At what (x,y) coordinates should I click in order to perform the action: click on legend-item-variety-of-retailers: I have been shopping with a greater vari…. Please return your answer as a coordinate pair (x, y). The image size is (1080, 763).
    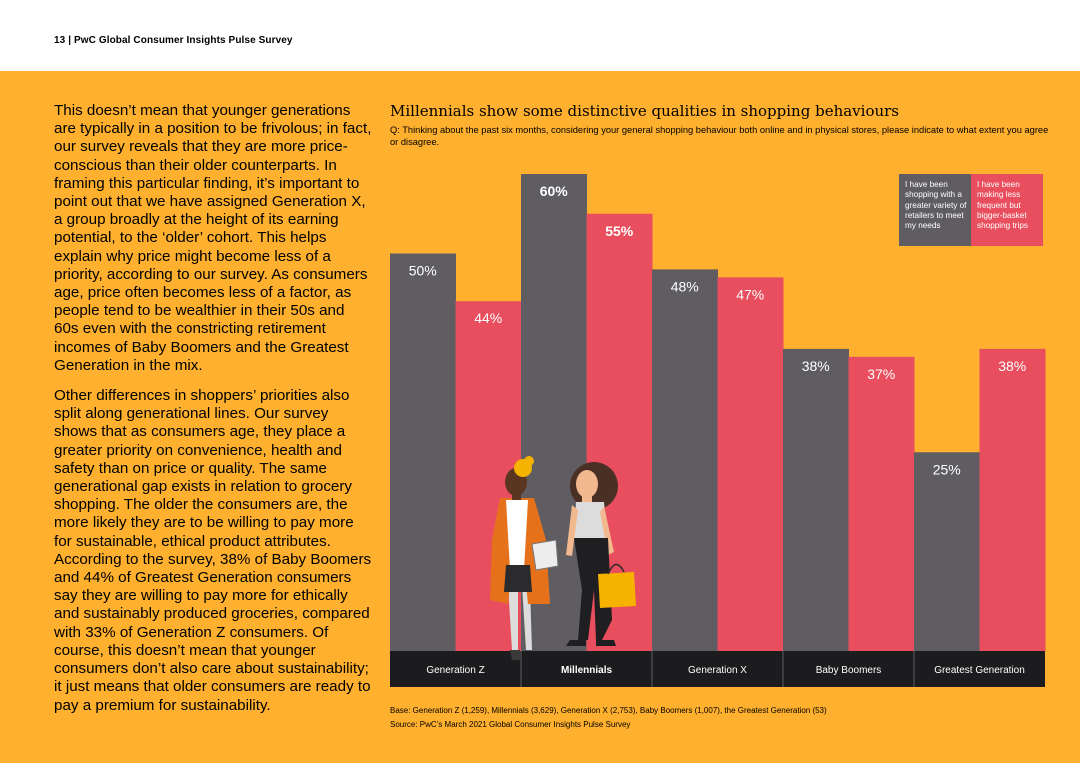
    Looking at the image, I should click on (935, 210).